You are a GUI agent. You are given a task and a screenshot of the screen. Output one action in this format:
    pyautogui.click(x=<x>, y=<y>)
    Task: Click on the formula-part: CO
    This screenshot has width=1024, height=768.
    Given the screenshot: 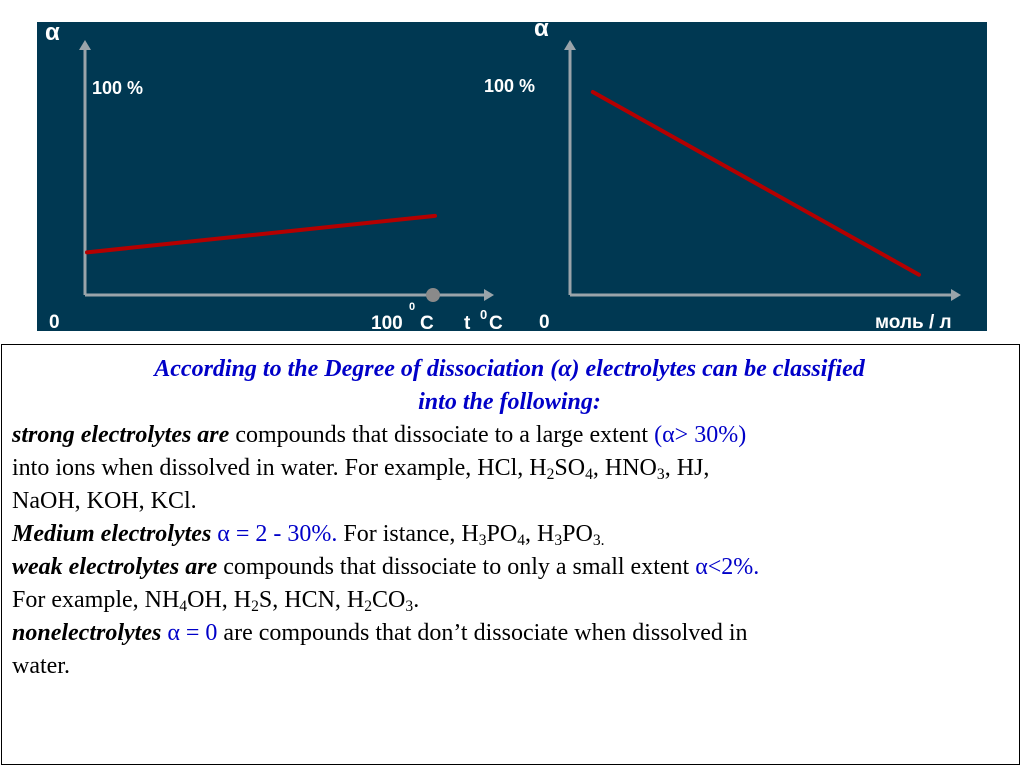 What is the action you would take?
    pyautogui.click(x=389, y=600)
    